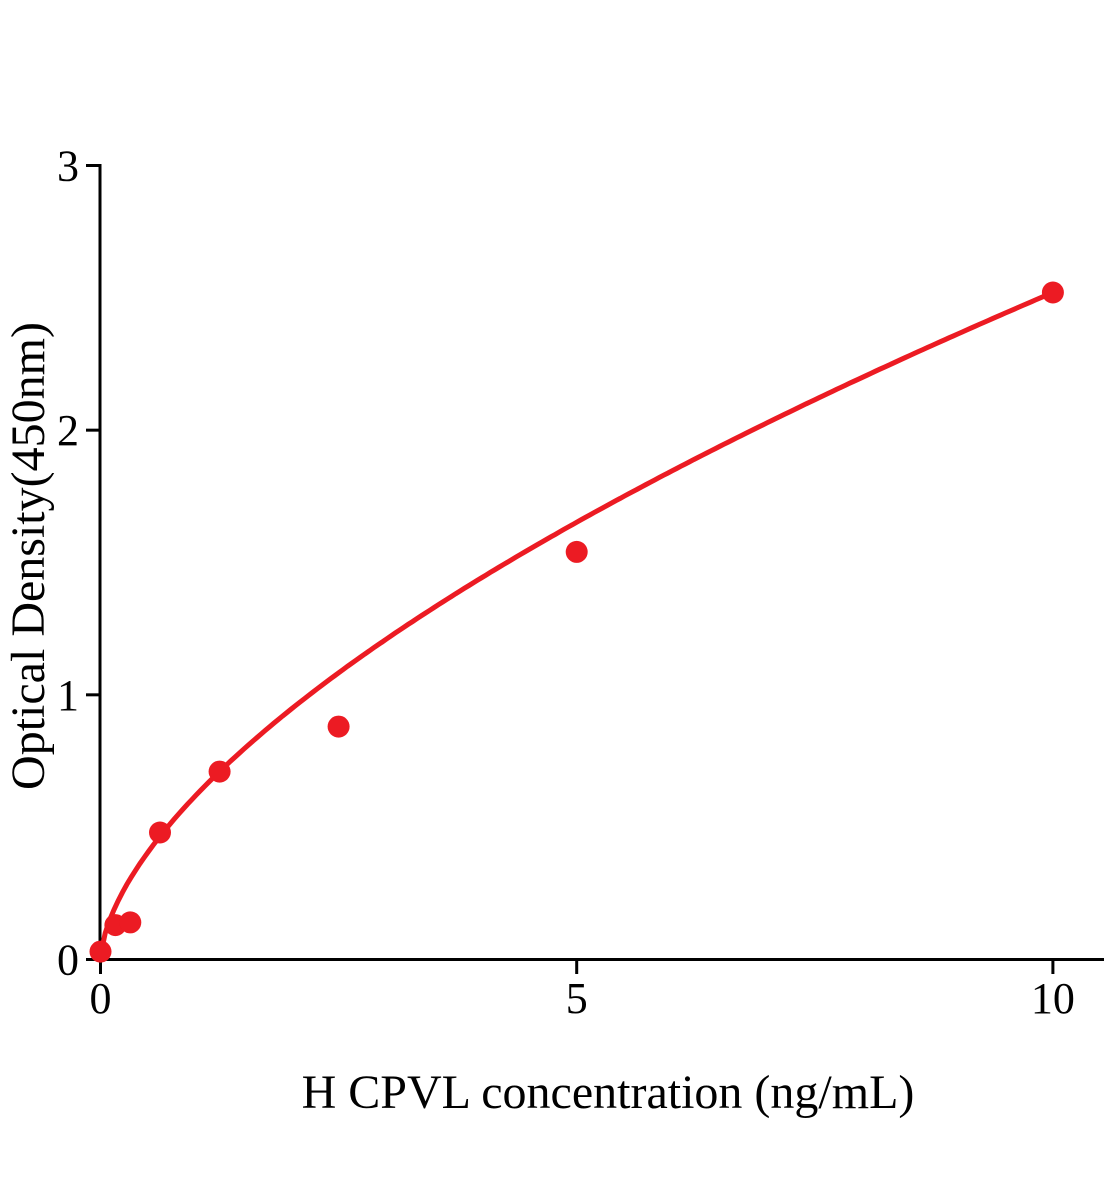  I want to click on x-tick-label-5: 5, so click(577, 998).